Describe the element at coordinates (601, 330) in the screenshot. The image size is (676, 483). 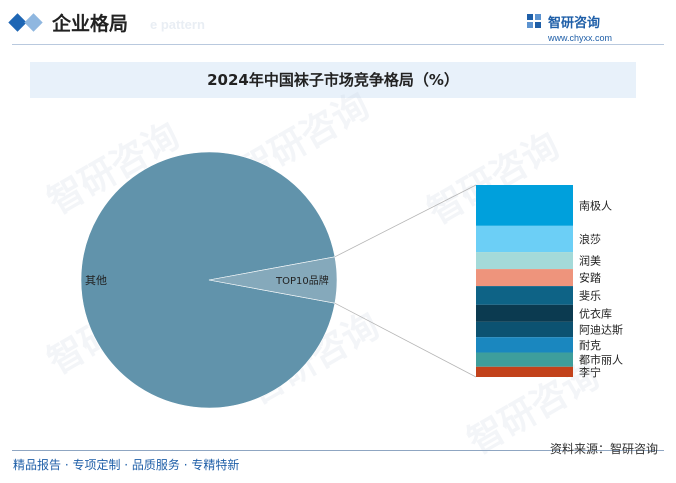
I see `bar-label: 阿迪达斯` at that location.